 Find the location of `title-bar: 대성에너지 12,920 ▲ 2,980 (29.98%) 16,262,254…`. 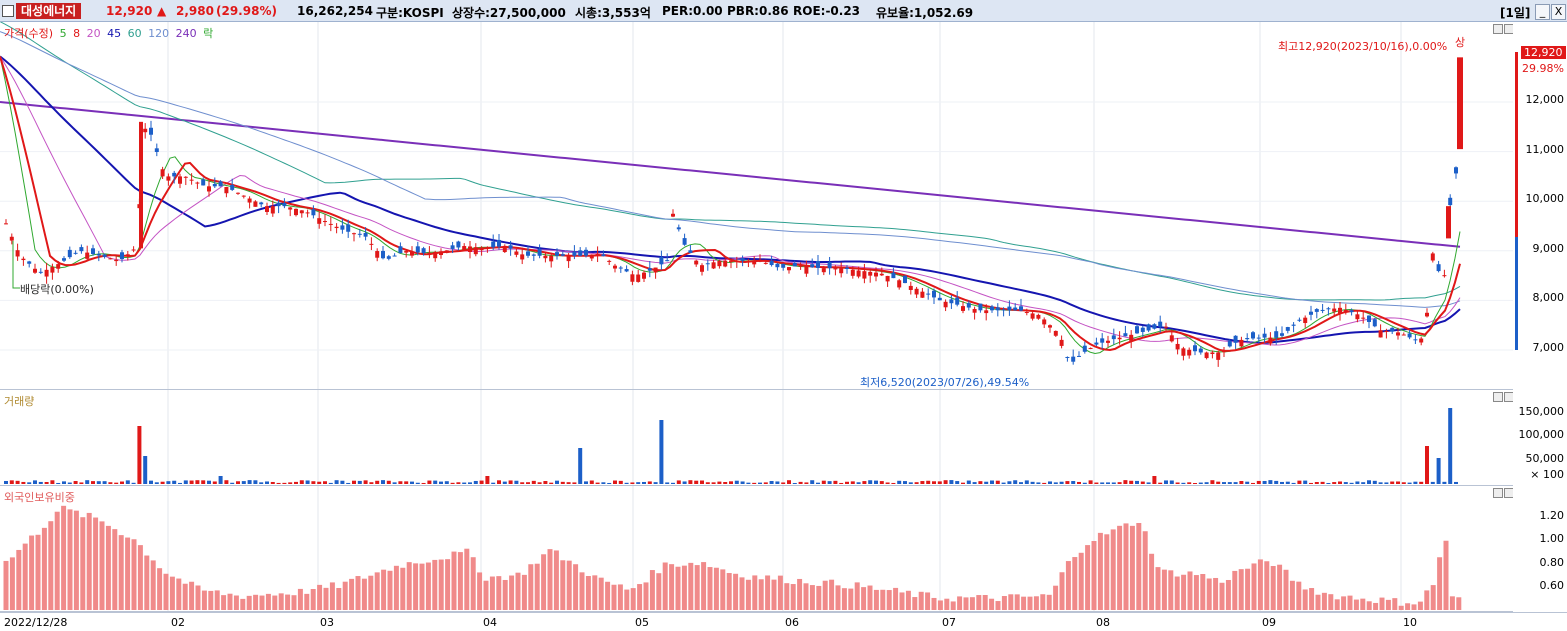

title-bar: 대성에너지 12,920 ▲ 2,980 (29.98%) 16,262,254… is located at coordinates (783, 11).